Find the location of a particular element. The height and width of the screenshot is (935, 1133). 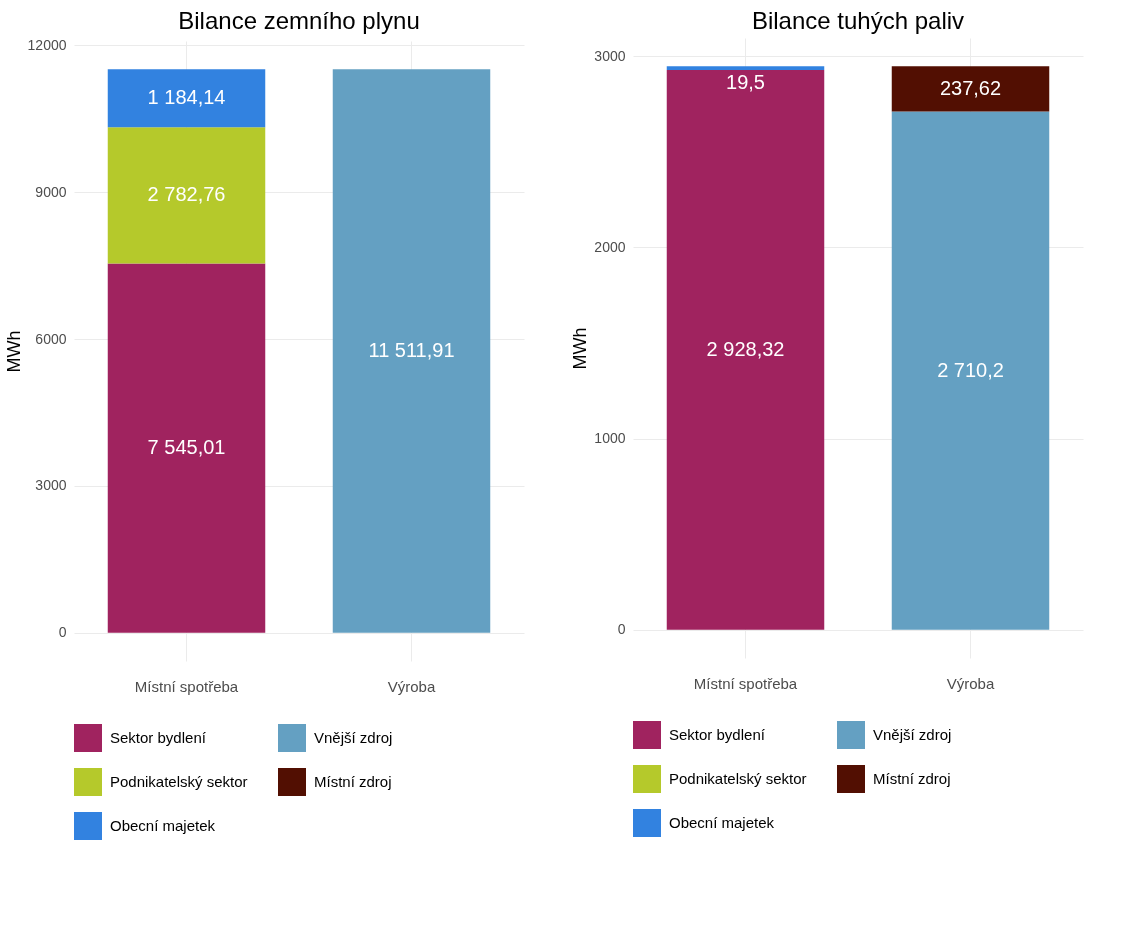

y-tick-label: 12000 is located at coordinates (47, 44).